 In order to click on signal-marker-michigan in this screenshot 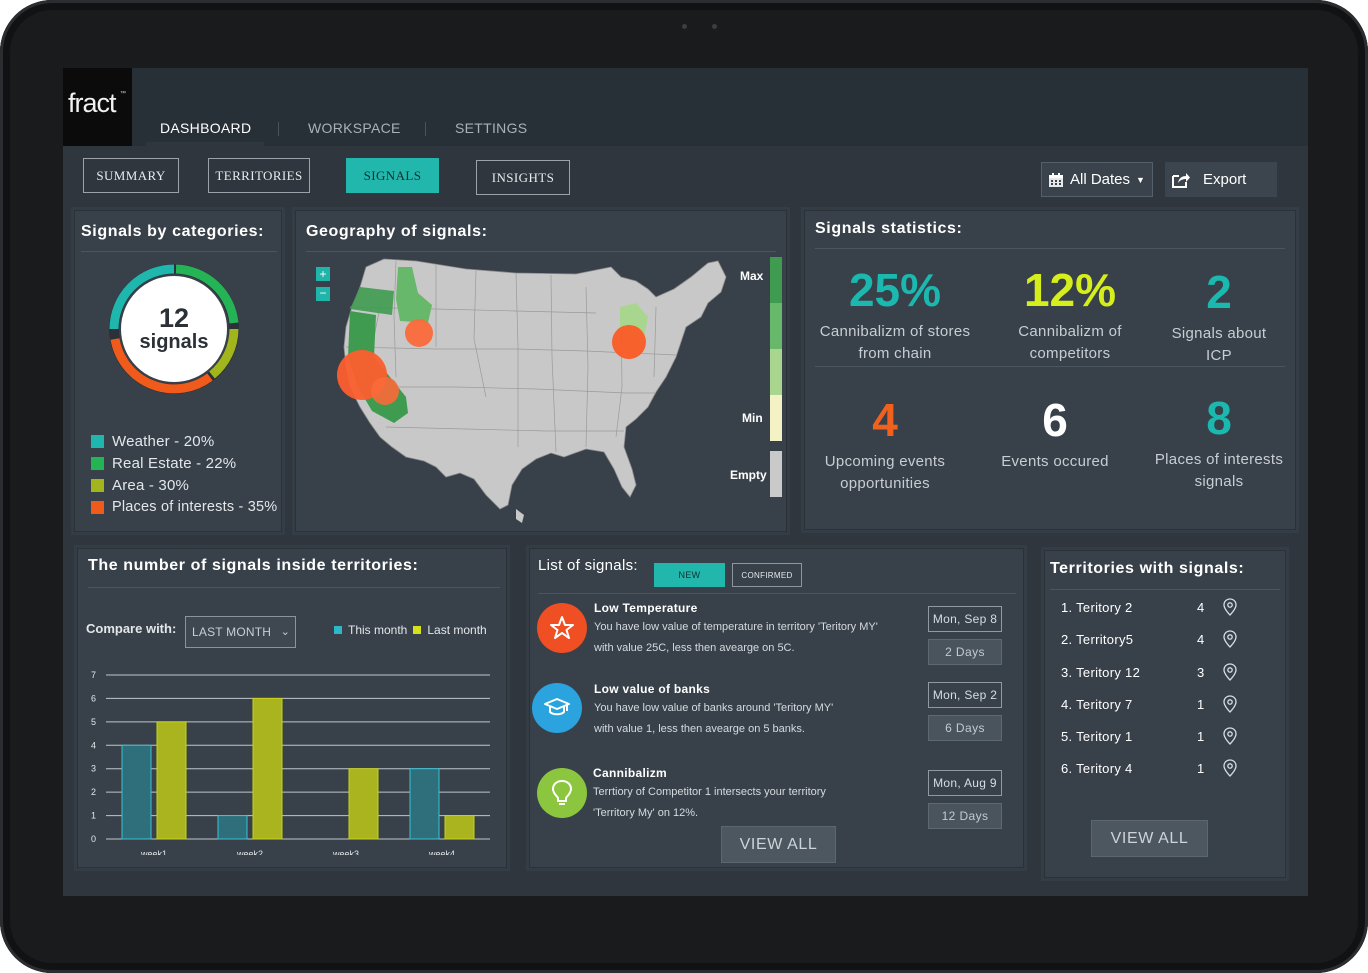, I will do `click(629, 342)`.